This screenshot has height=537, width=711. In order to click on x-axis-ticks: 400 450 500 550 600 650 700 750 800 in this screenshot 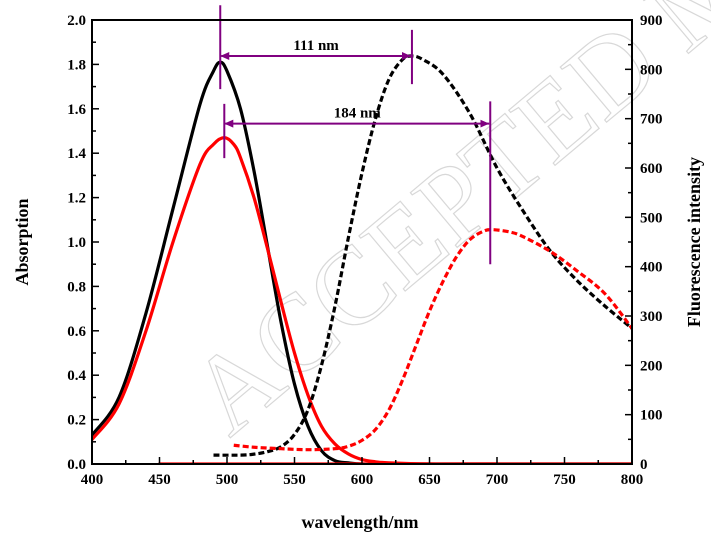, I will do `click(362, 472)`.